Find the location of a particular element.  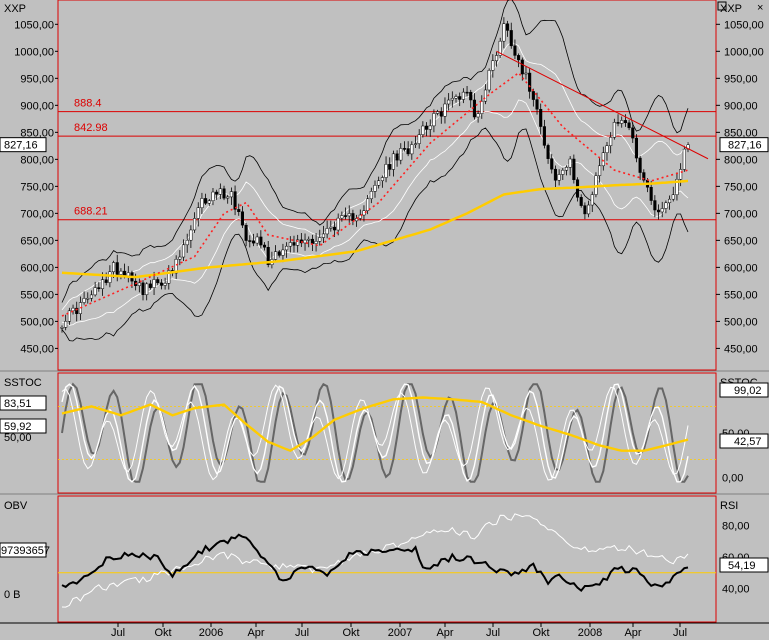

header-close: C:827.16 is located at coordinates (452, 7).